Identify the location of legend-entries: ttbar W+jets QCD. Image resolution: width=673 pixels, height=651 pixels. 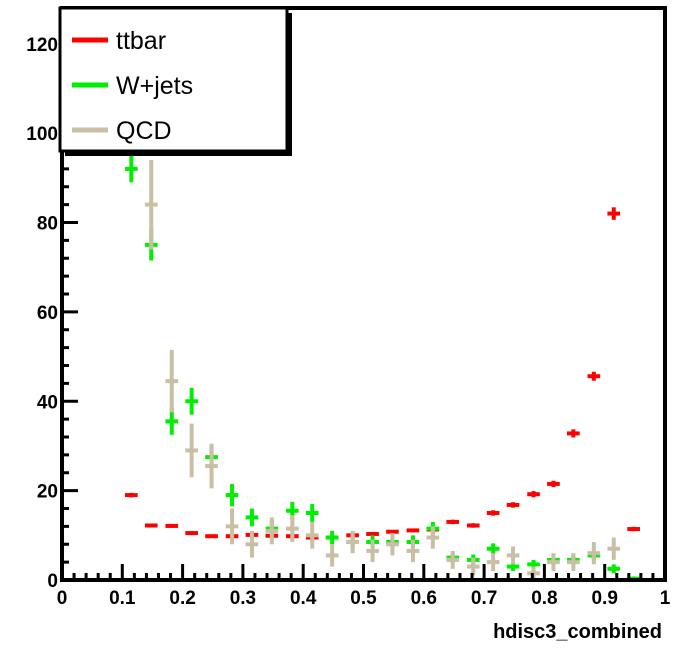
(132, 86).